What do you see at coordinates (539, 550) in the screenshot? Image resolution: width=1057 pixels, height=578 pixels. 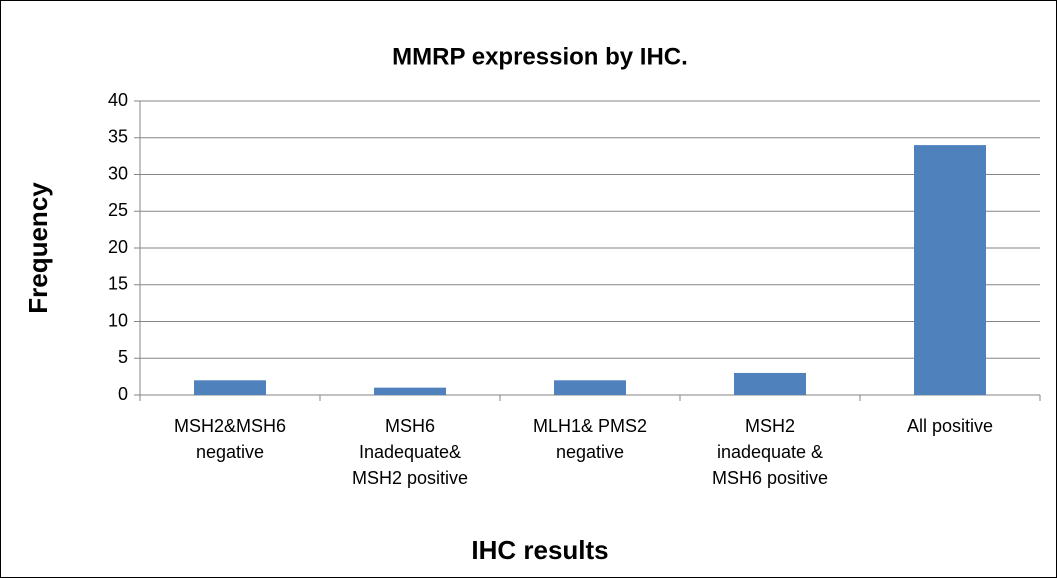 I see `x-axis-label: IHC results` at bounding box center [539, 550].